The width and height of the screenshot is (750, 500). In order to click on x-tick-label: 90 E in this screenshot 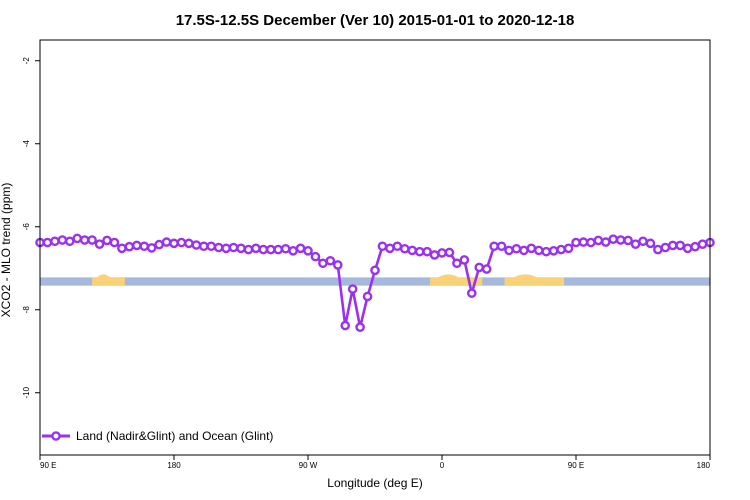, I will do `click(48, 465)`.